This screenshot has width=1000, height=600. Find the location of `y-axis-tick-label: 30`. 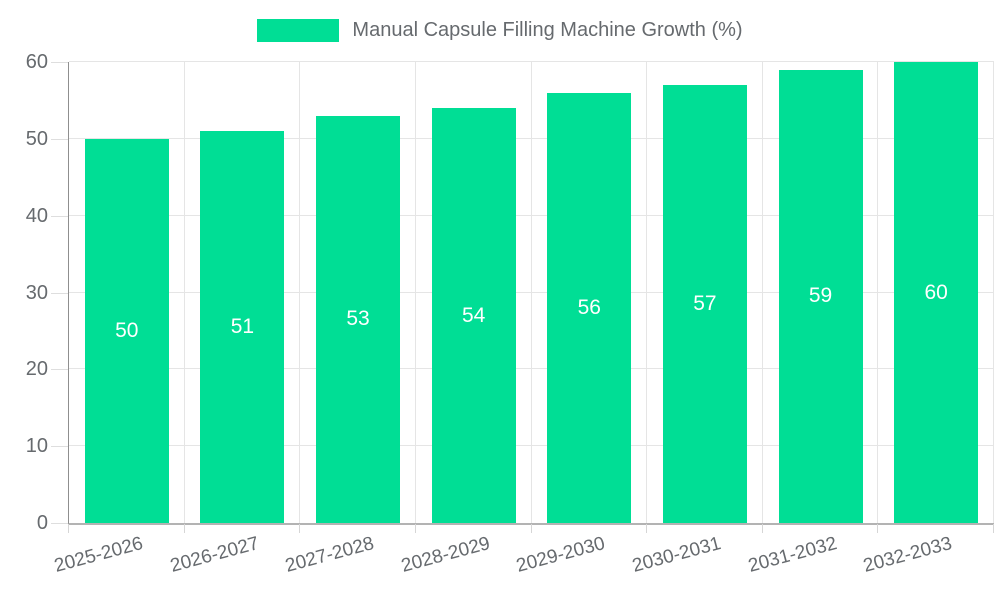

y-axis-tick-label: 30 is located at coordinates (36, 292).